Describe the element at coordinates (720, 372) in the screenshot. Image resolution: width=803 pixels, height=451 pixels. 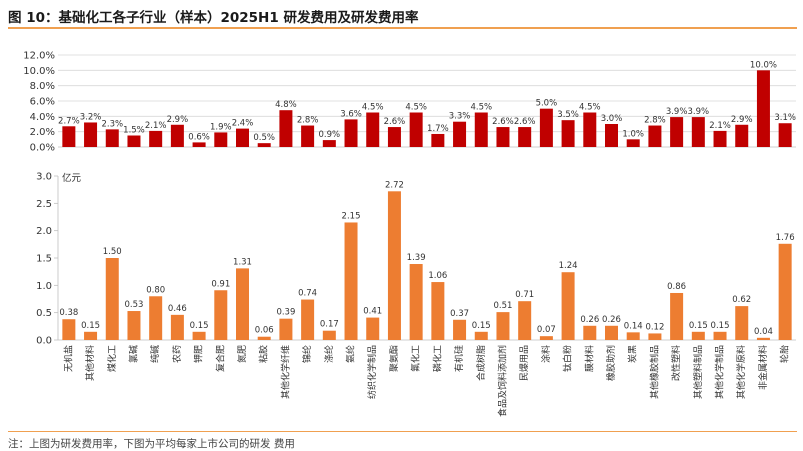
I see `category-label: 其他化学制品` at that location.